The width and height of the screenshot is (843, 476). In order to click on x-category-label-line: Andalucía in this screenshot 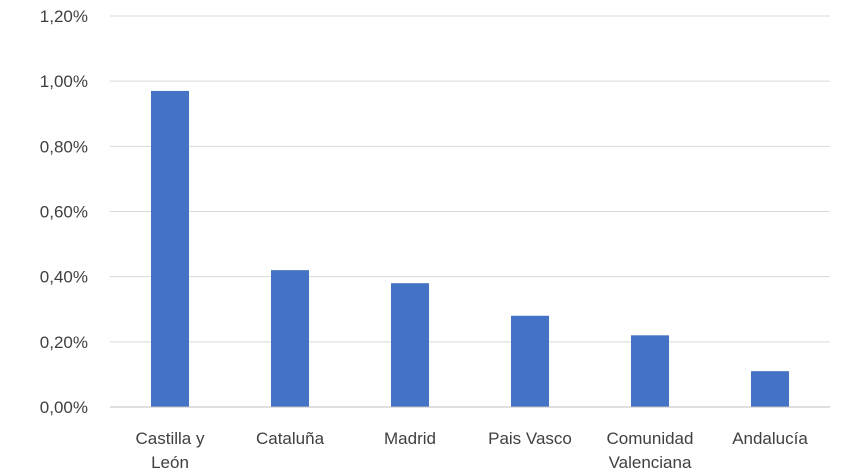, I will do `click(770, 438)`.